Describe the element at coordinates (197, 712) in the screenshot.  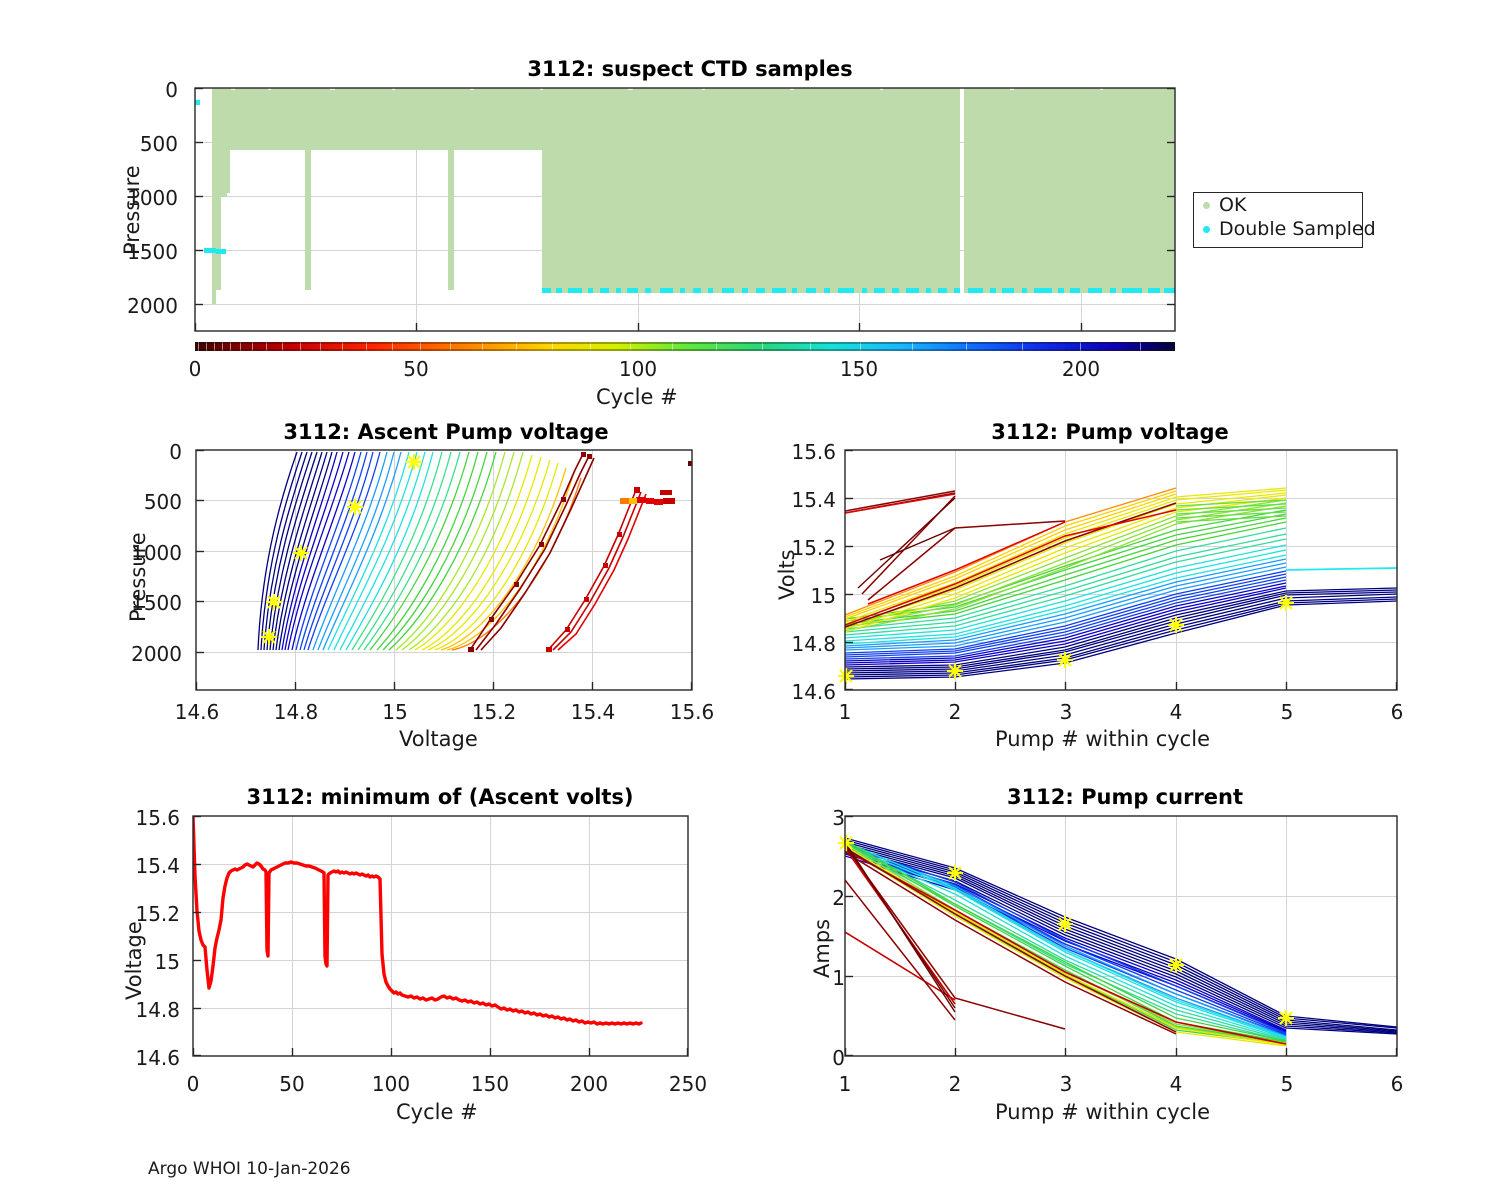
I see `xtick-mid-146: 14.6` at that location.